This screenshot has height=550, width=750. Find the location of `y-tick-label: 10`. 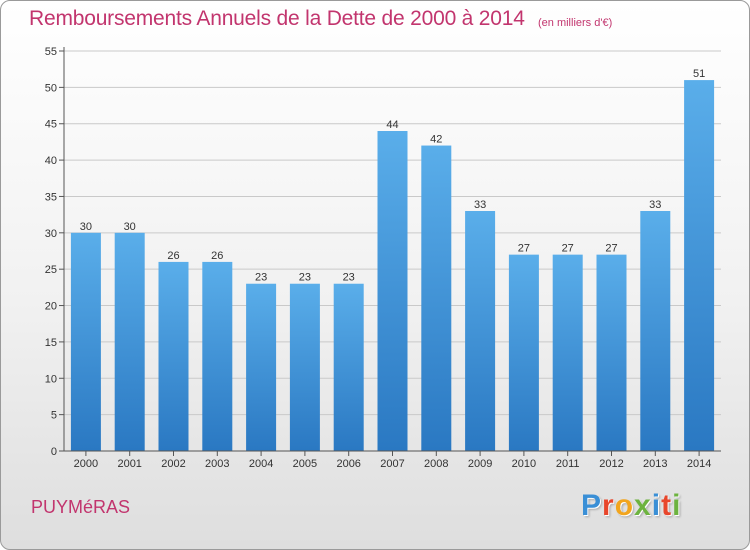

y-tick-label: 10 is located at coordinates (51, 379).